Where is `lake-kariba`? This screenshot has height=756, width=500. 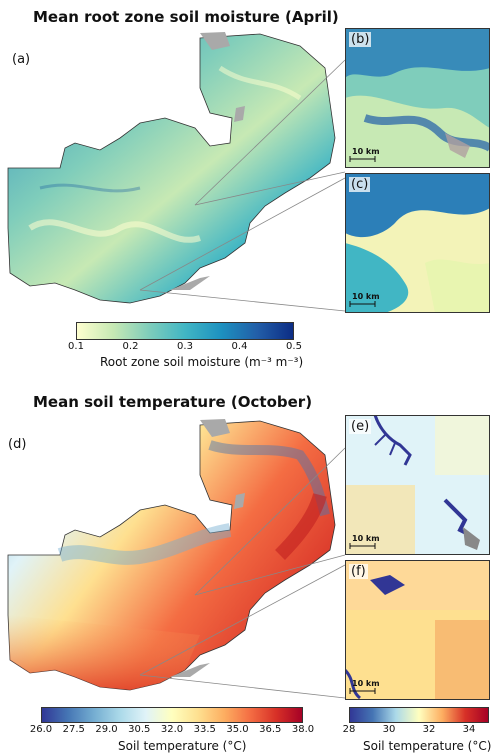
lake-kariba is located at coordinates (190, 283).